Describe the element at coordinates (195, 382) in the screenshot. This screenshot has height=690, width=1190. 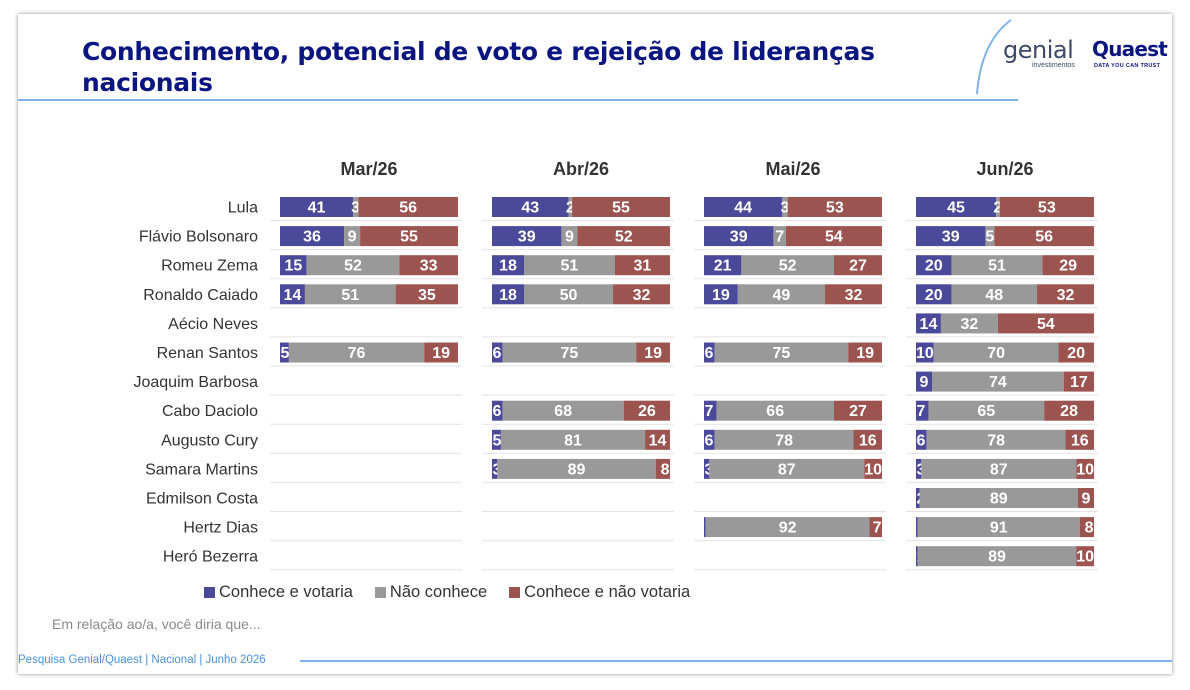
I see `row-label-joaquim-barbosa: Joaquim Barbosa` at that location.